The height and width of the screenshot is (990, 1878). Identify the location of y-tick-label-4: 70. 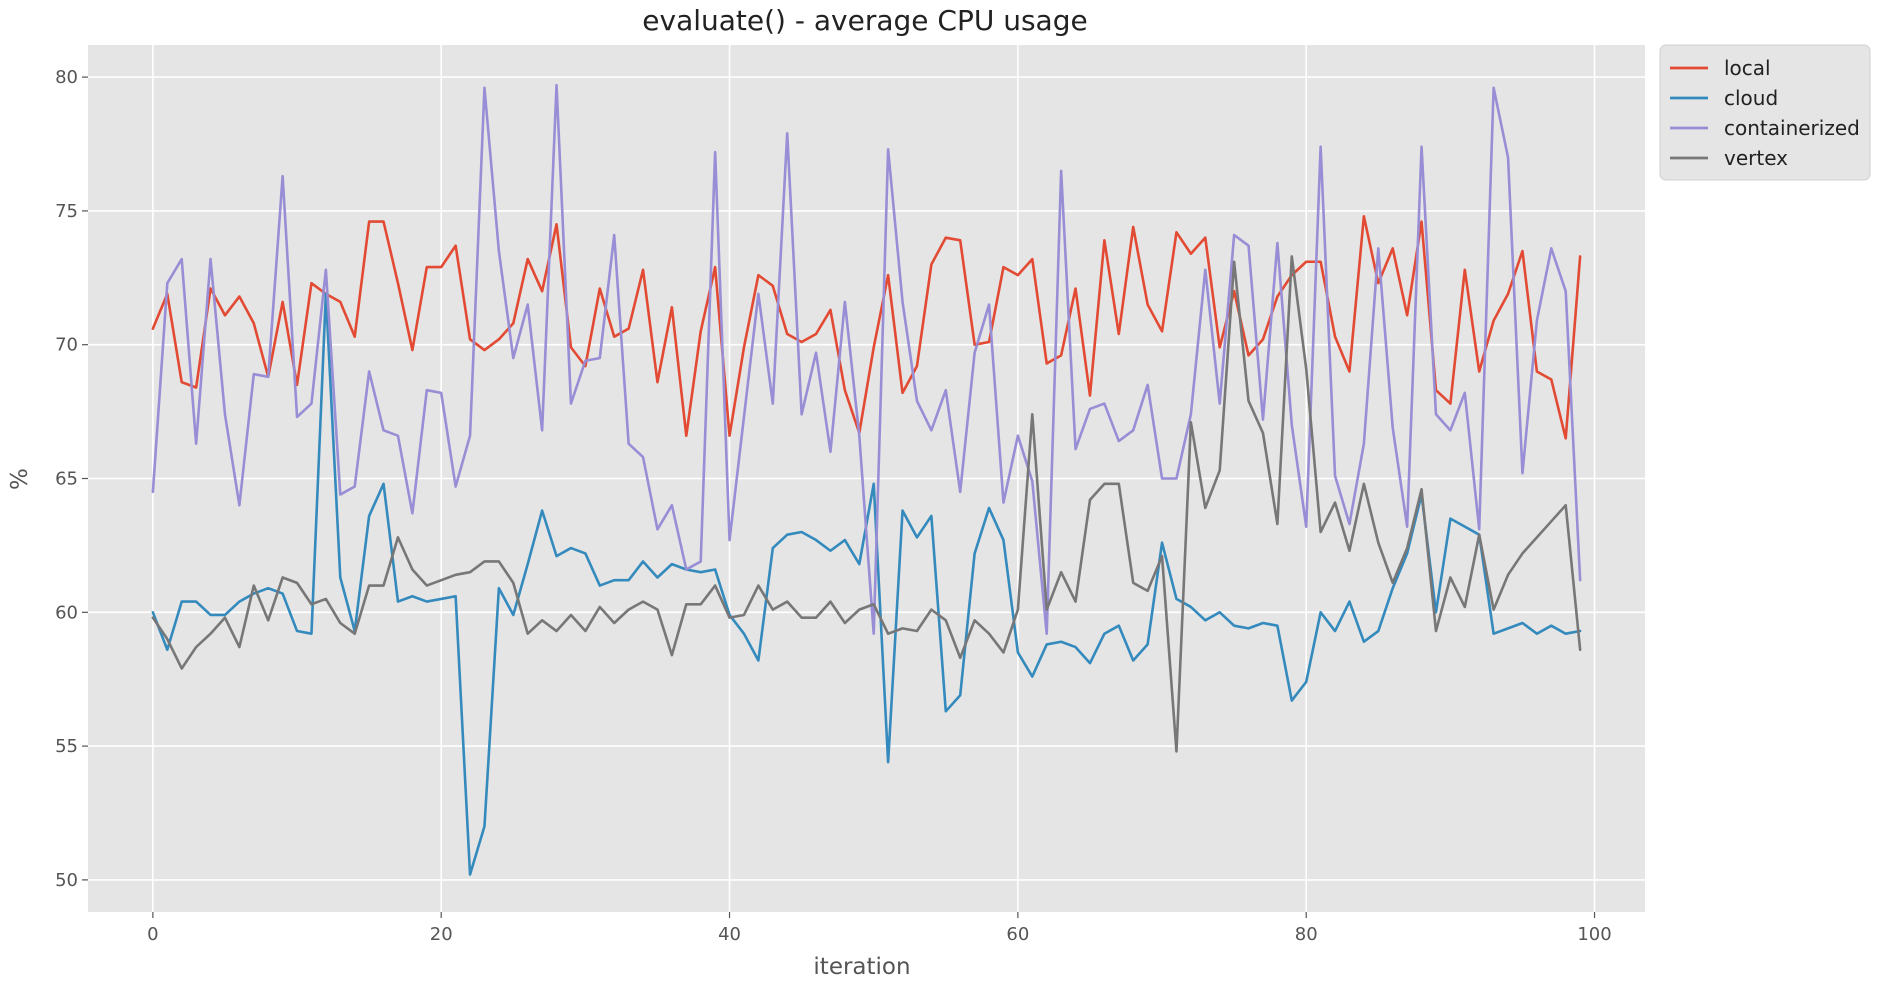
(66, 345).